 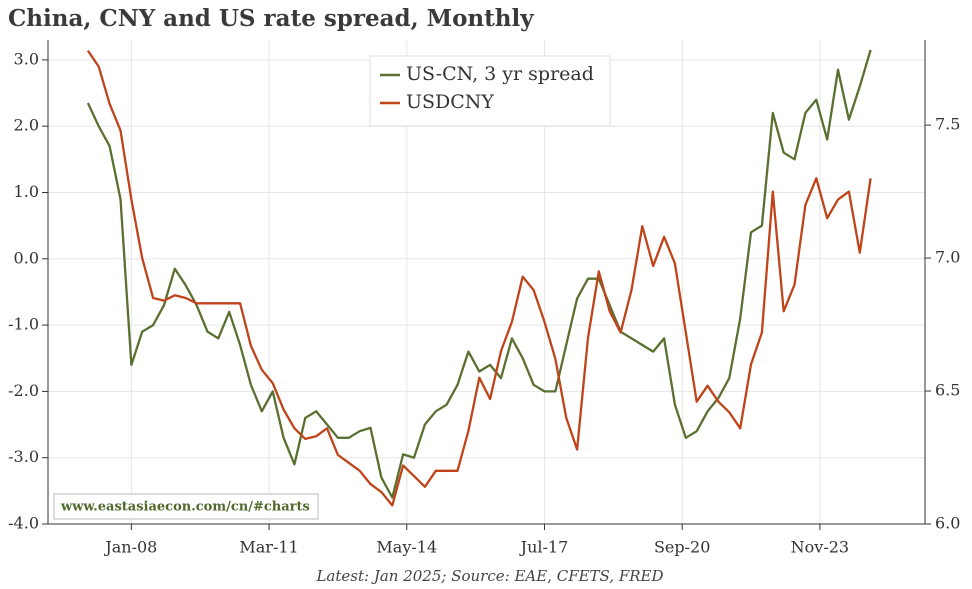 I want to click on y-tick-label: -3.0, so click(x=23, y=456).